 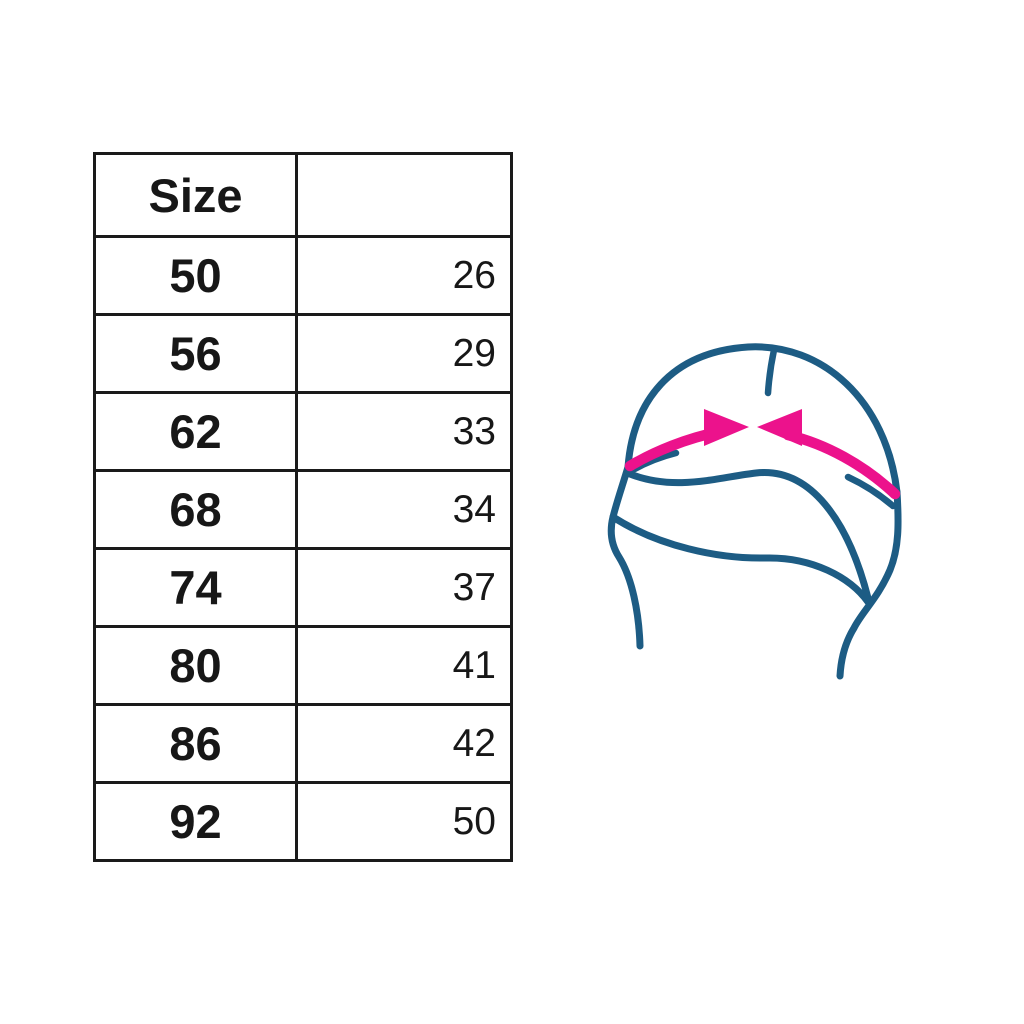 I want to click on size-cell: 80, so click(x=195, y=665).